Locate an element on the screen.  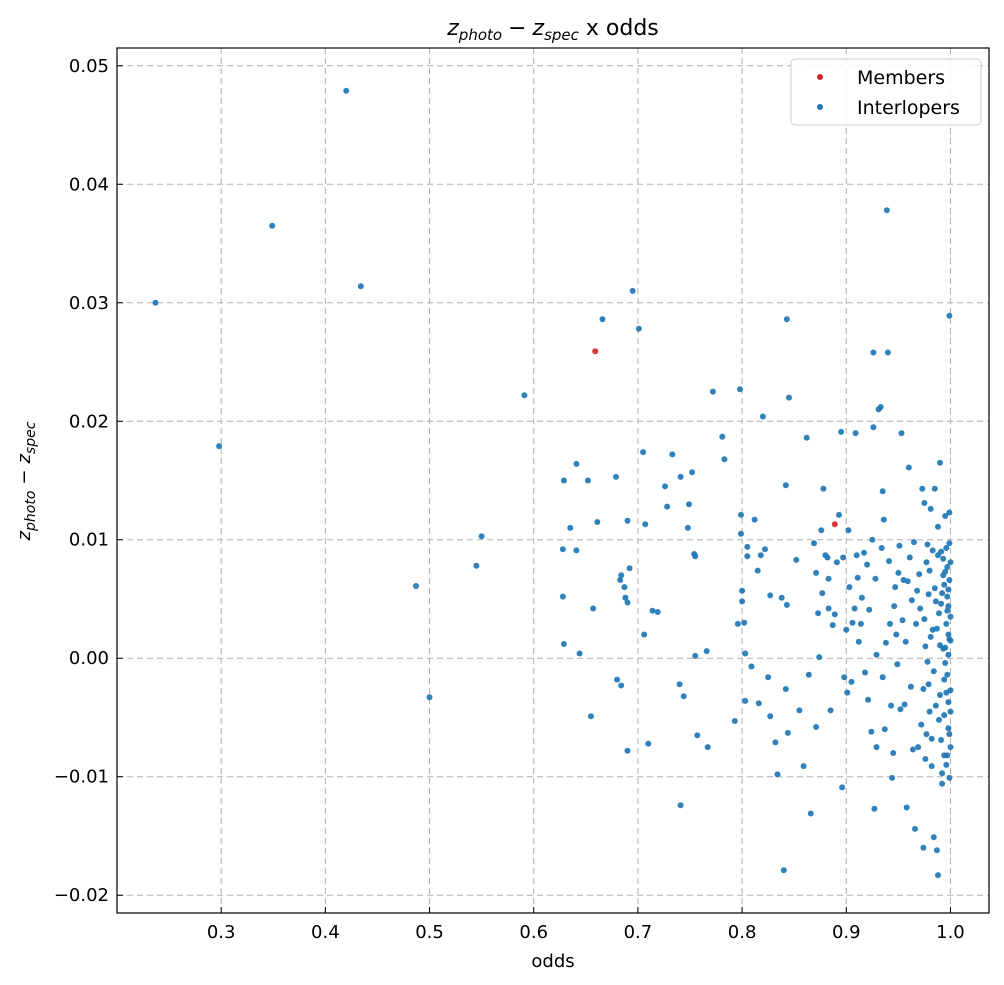
x-tick-label: 0.4 is located at coordinates (325, 932).